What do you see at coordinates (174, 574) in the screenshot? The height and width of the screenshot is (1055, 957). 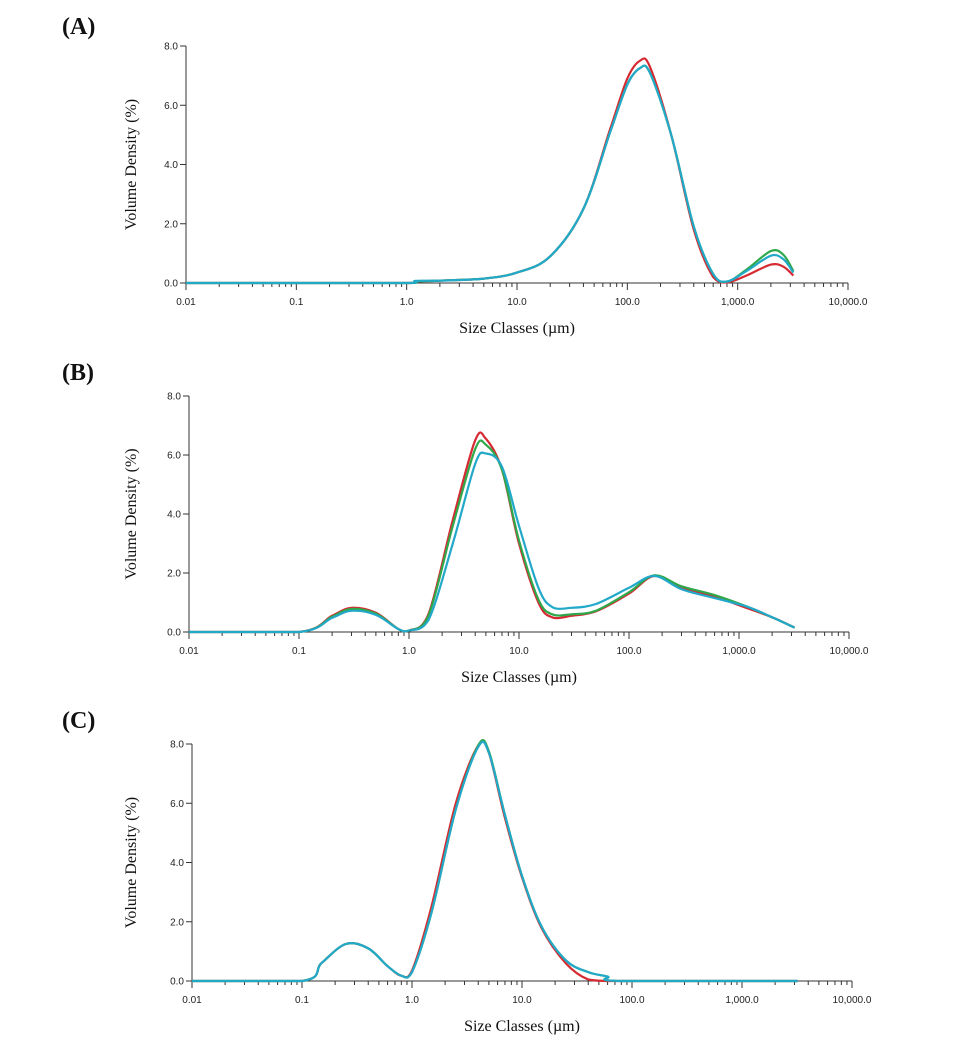 I see `y-tick-label-b: 2.0` at bounding box center [174, 574].